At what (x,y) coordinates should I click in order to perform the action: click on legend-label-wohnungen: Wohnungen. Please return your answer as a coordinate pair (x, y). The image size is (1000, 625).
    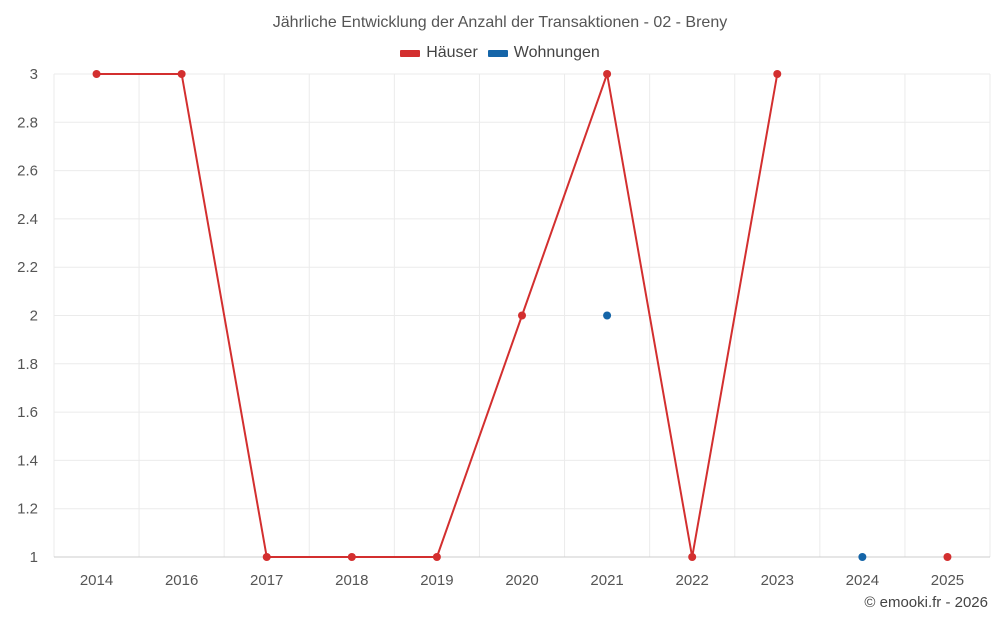
    Looking at the image, I should click on (556, 52).